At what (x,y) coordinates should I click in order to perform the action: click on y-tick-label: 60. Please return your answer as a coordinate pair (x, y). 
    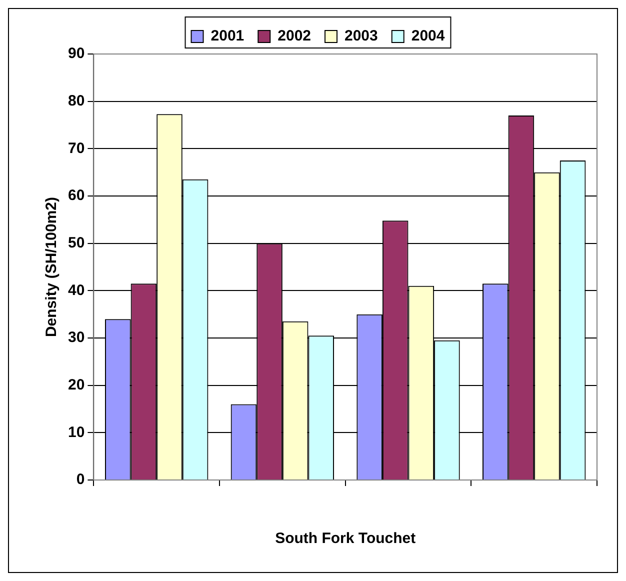
    Looking at the image, I should click on (76, 195).